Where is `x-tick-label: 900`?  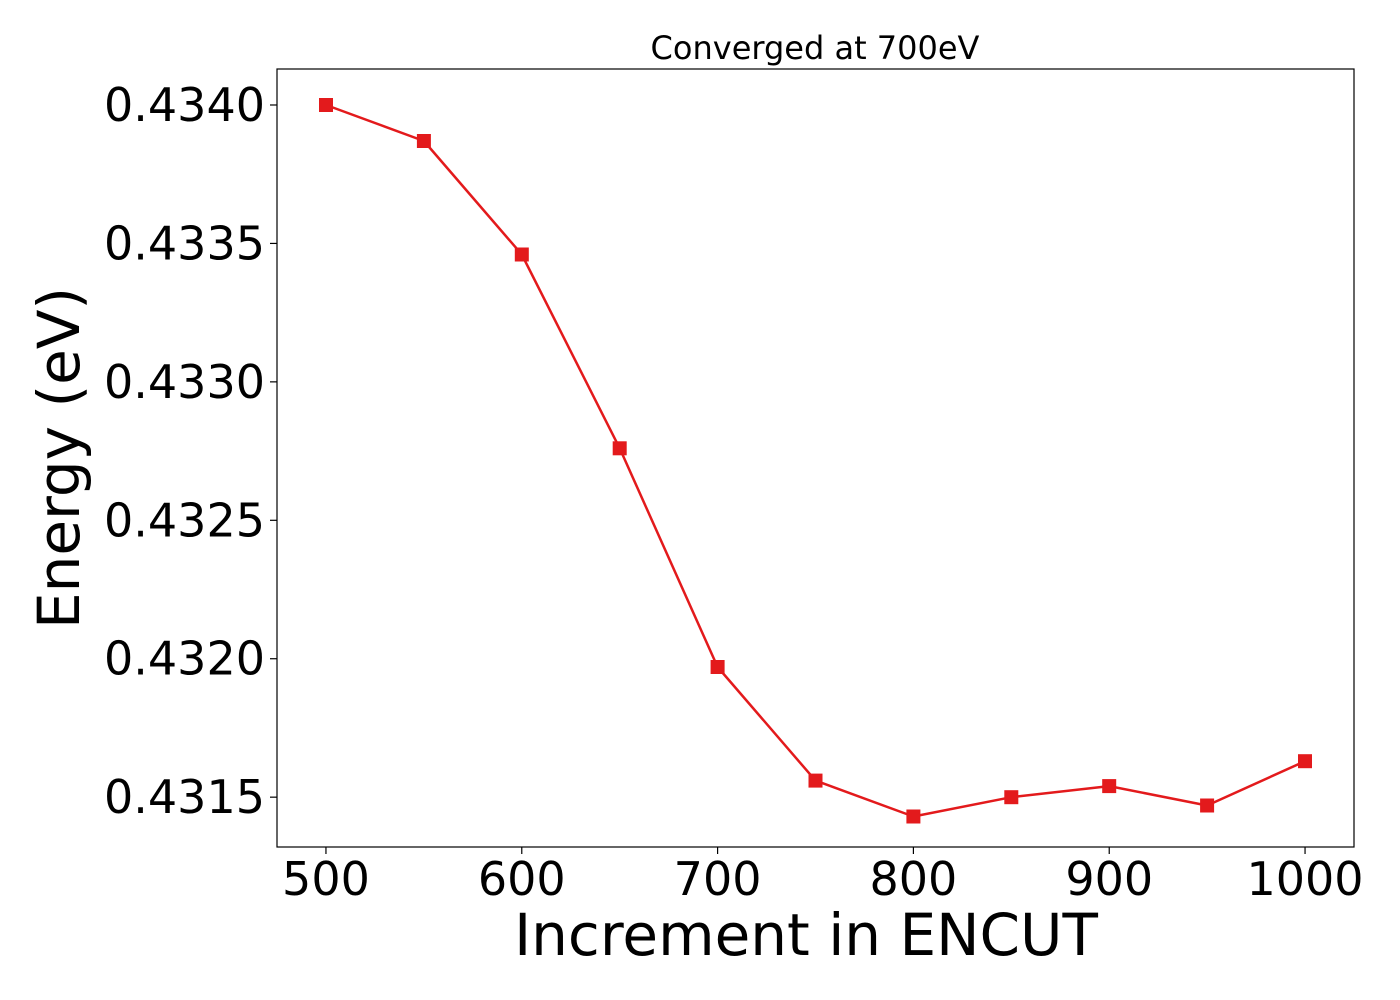
x-tick-label: 900 is located at coordinates (1109, 879).